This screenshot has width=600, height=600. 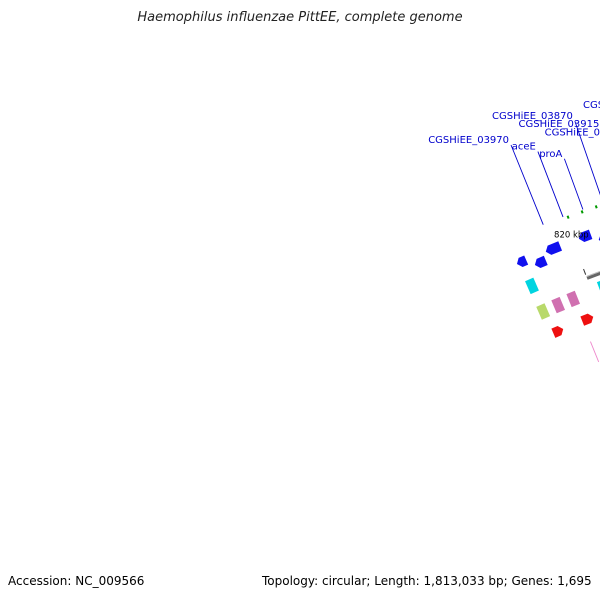 What do you see at coordinates (76, 581) in the screenshot?
I see `accession-text: Accession: NC_009566` at bounding box center [76, 581].